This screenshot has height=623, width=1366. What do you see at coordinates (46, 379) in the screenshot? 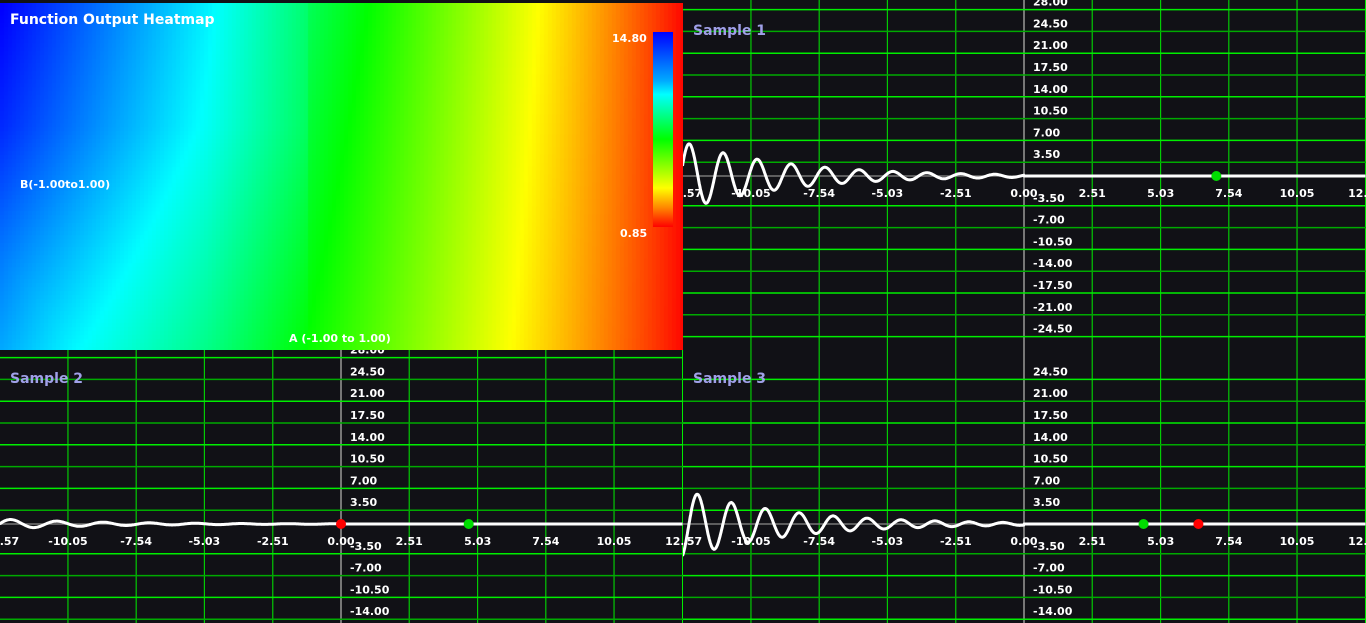
I see `plot-title: Sample 2` at bounding box center [46, 379].